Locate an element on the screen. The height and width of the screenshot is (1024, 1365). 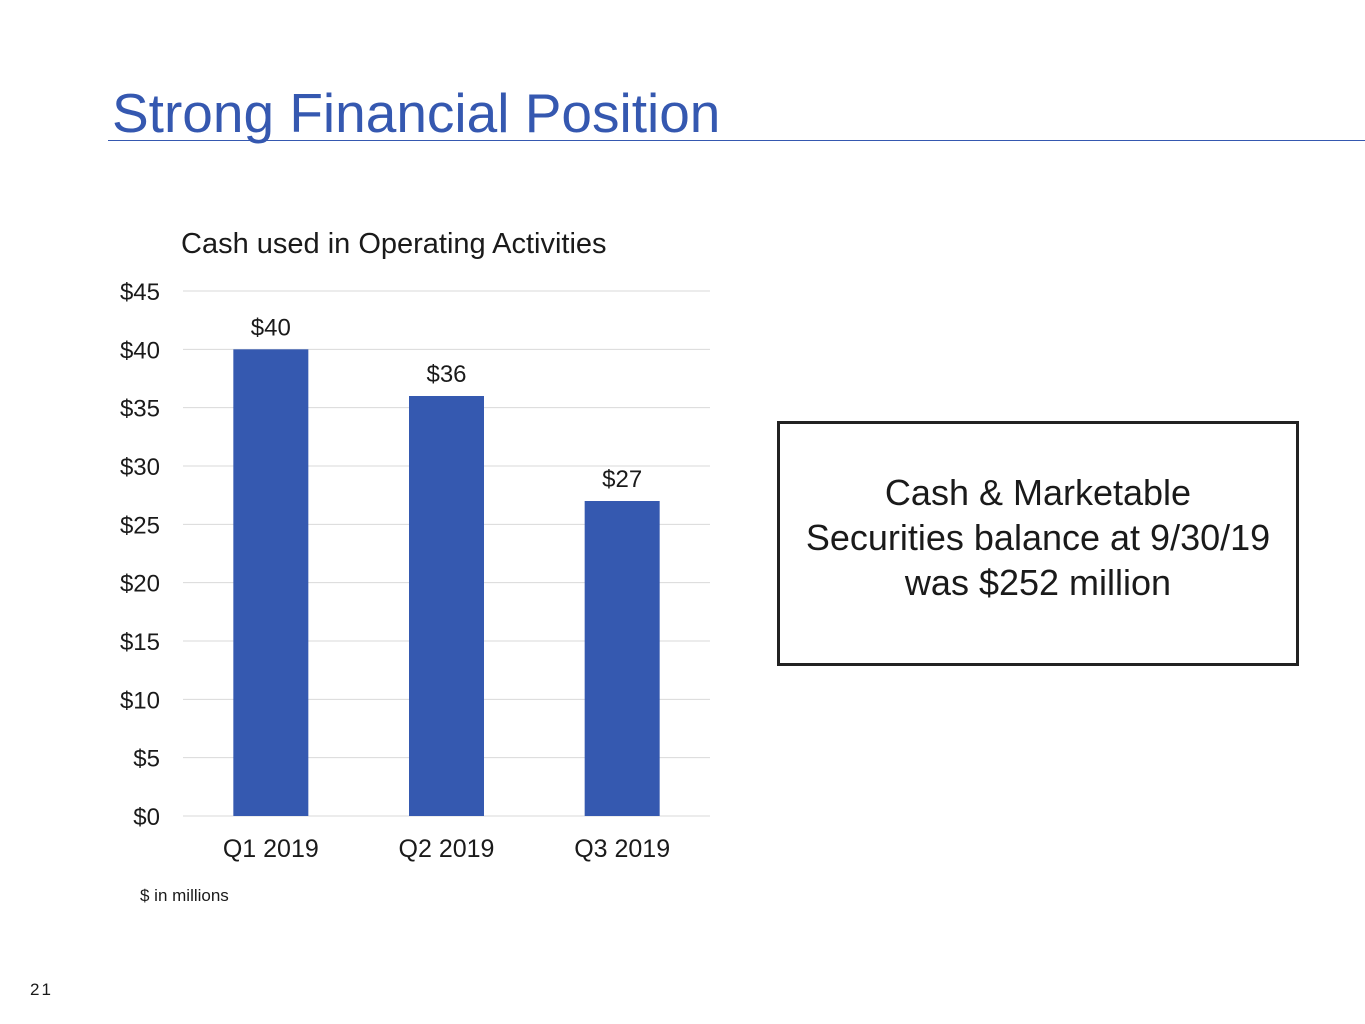
x-tick-label: Q2 2019 is located at coordinates (447, 849).